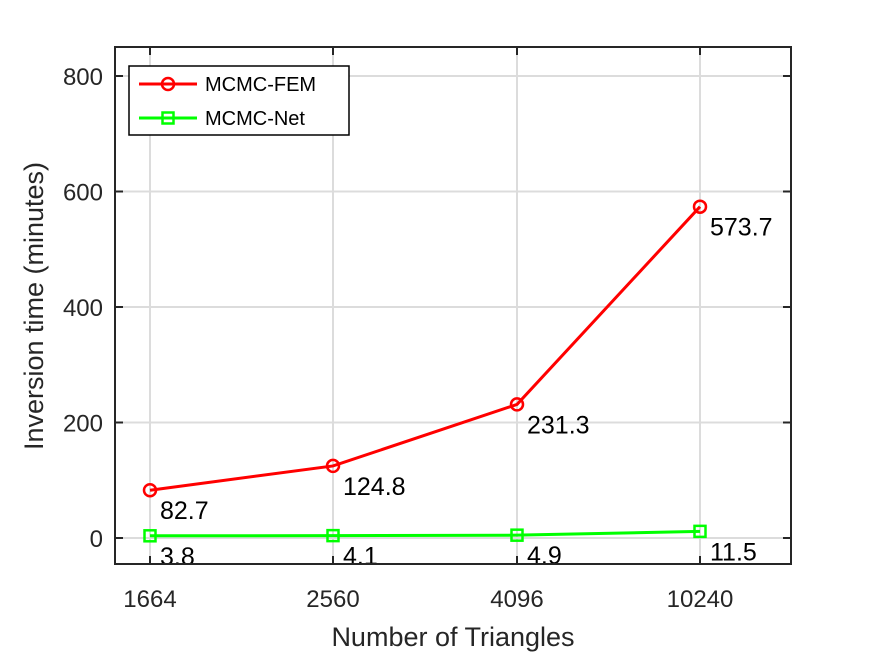 The height and width of the screenshot is (656, 875). What do you see at coordinates (239, 100) in the screenshot?
I see `legend: MCMC-FEM MCMC-Net` at bounding box center [239, 100].